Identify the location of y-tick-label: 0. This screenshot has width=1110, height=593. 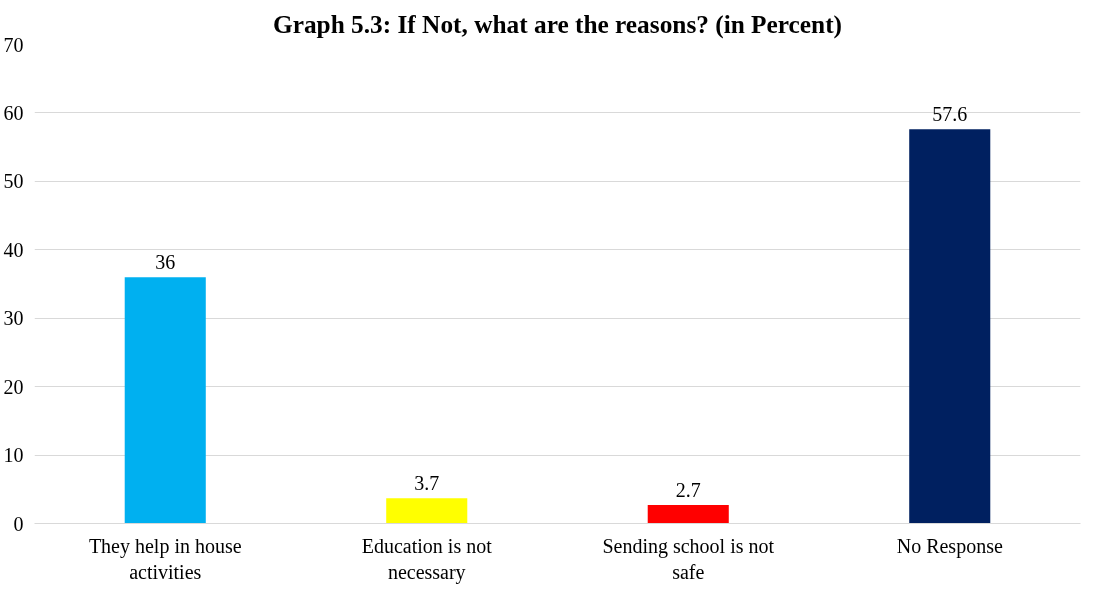
(18, 523).